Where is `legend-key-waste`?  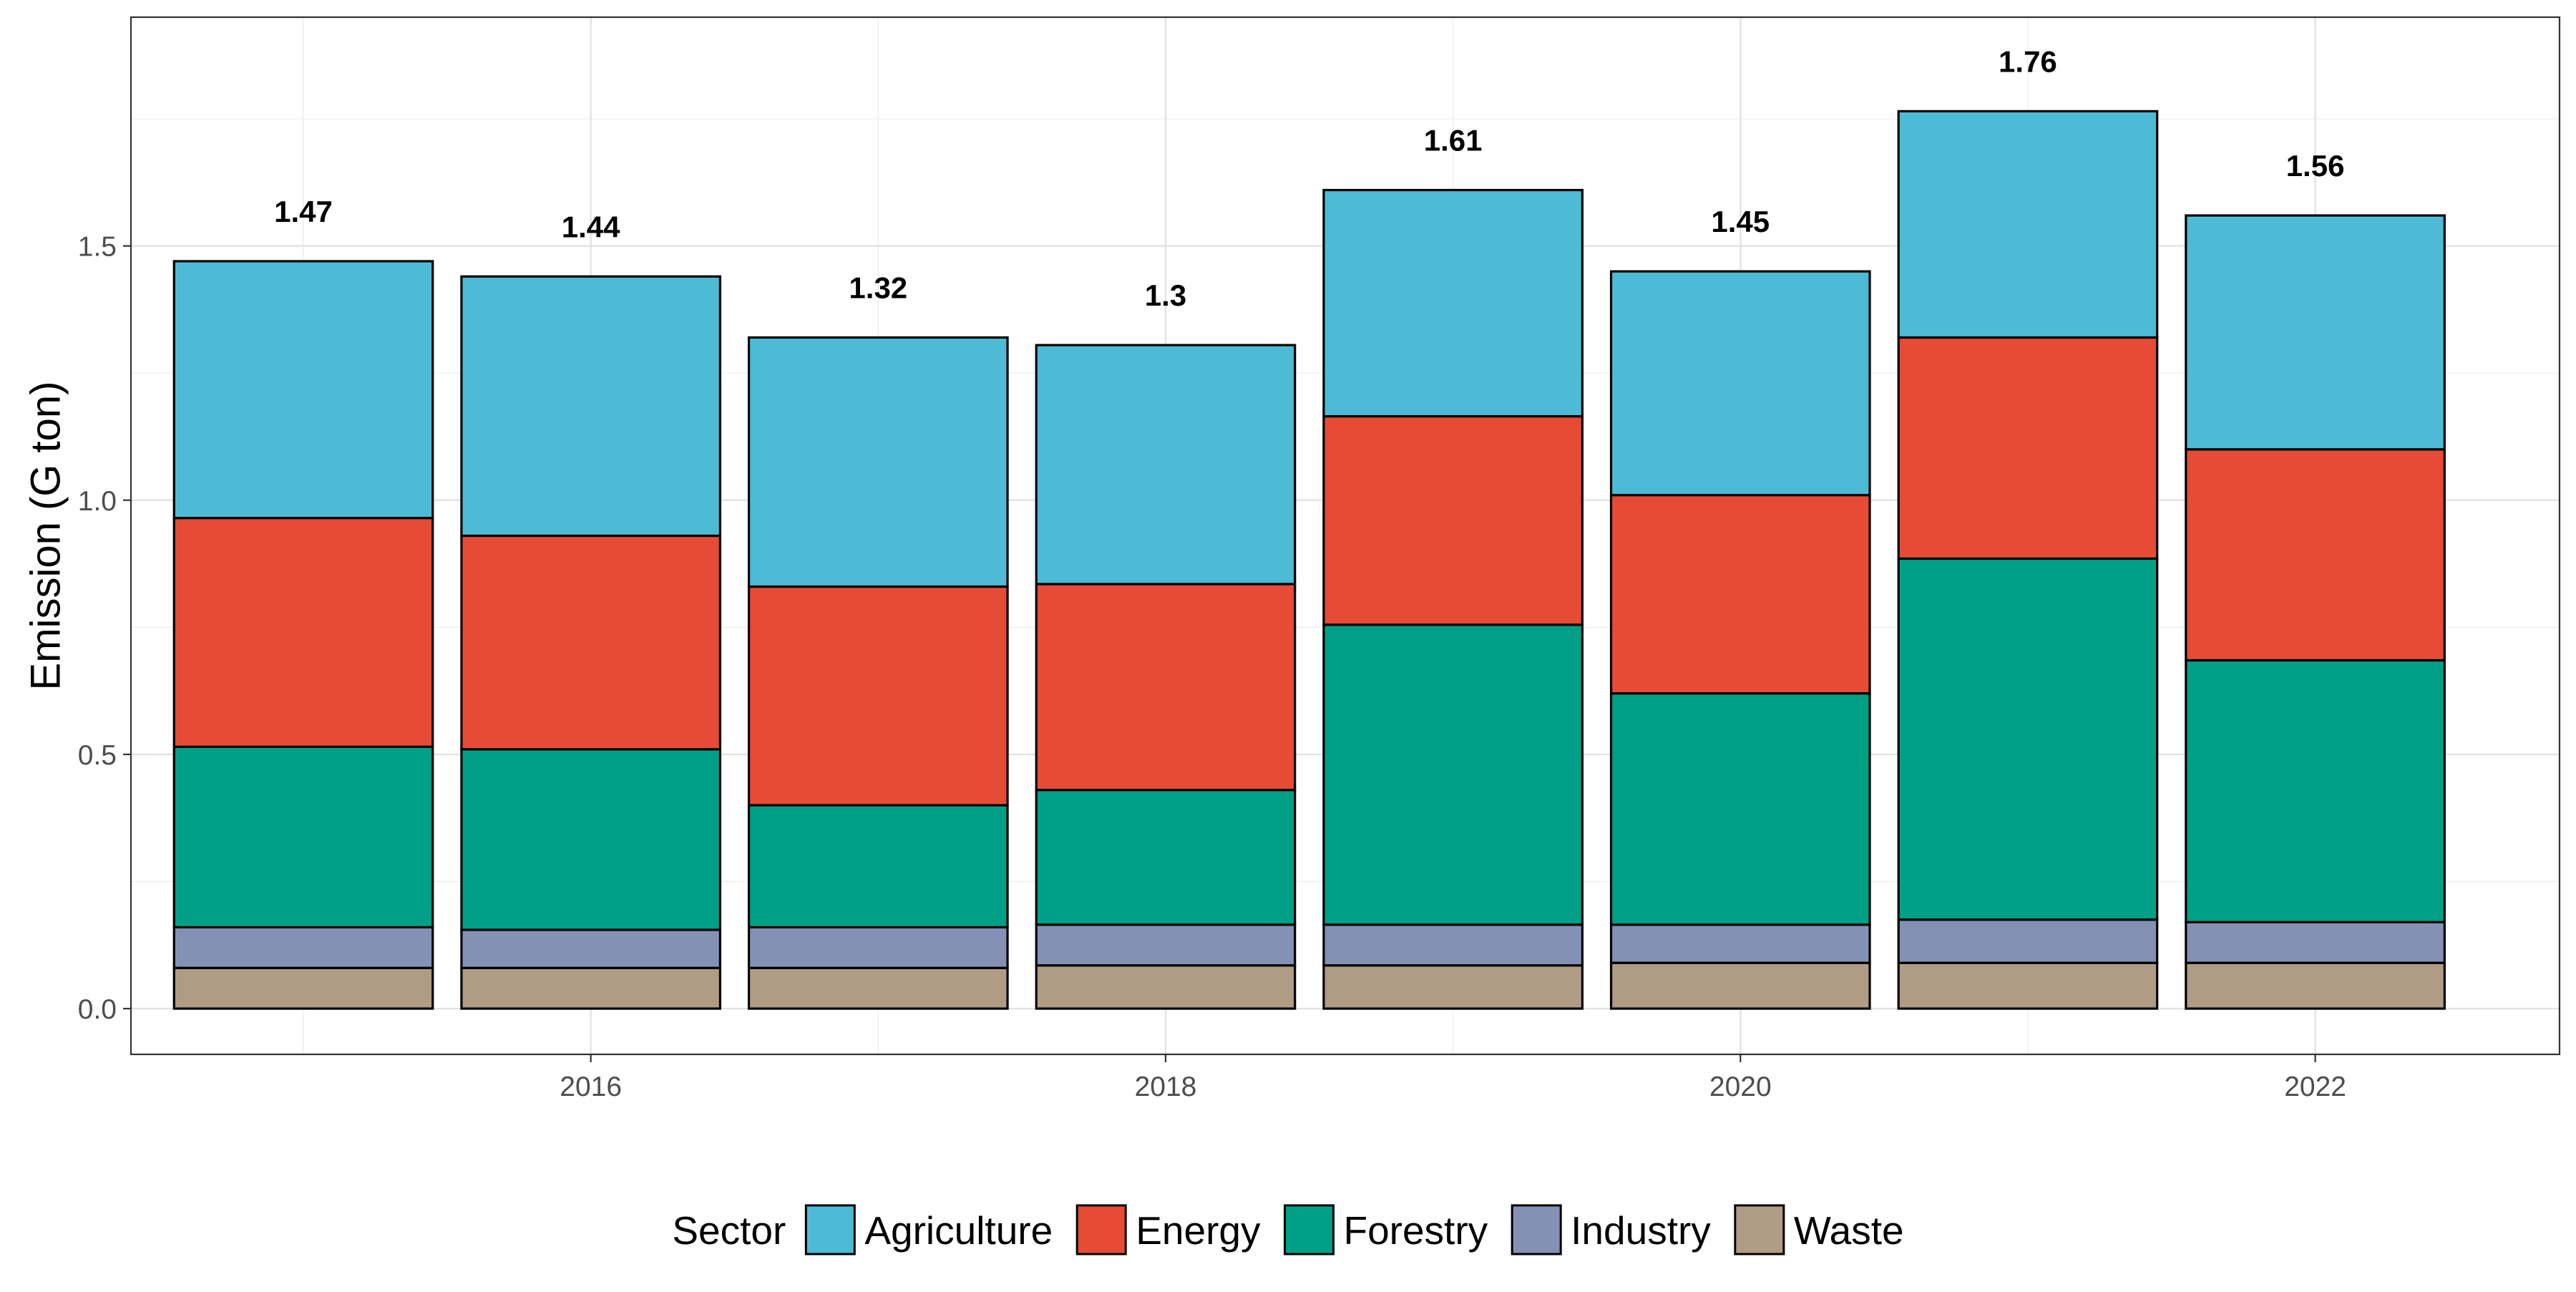 legend-key-waste is located at coordinates (1759, 1229).